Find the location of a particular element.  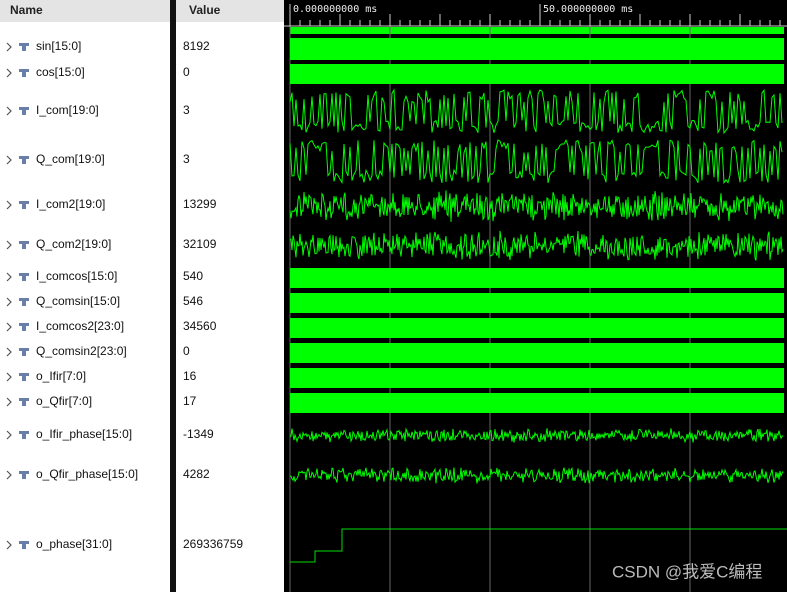

clipped-row is located at coordinates (85, 27).